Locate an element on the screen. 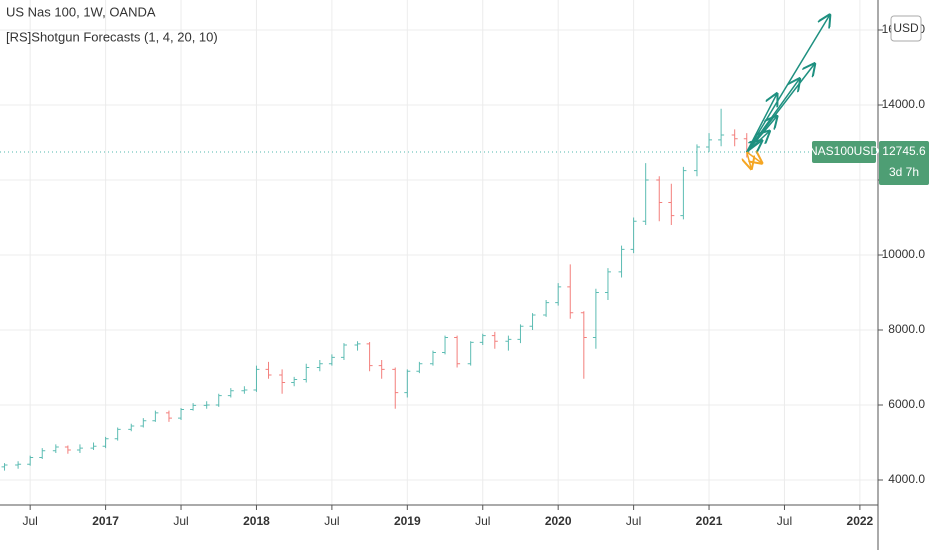  y-tick-label: 10000.0 is located at coordinates (904, 254).